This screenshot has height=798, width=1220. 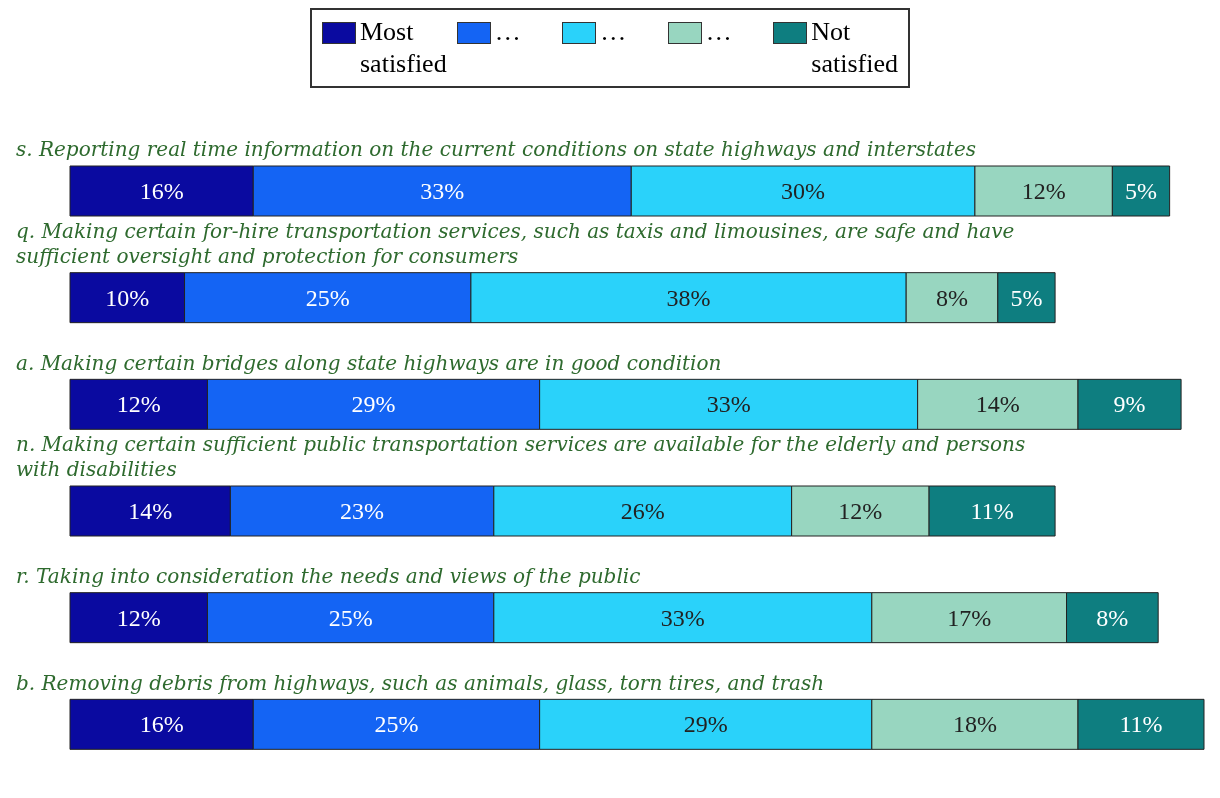 What do you see at coordinates (127, 297) in the screenshot?
I see `data-label: 10%` at bounding box center [127, 297].